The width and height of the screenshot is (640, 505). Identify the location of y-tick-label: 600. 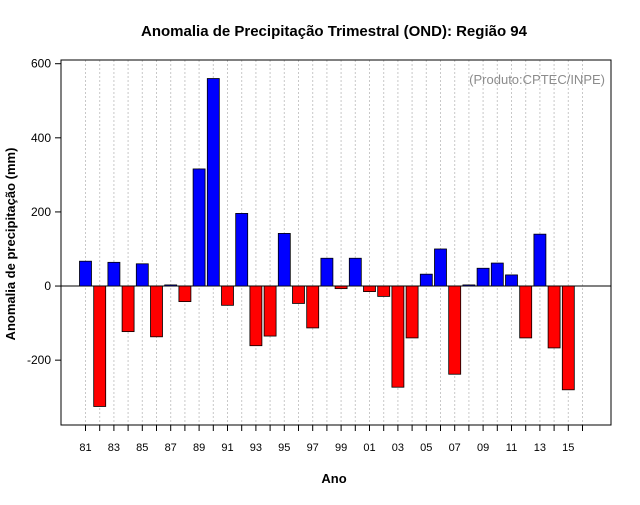
(41, 64).